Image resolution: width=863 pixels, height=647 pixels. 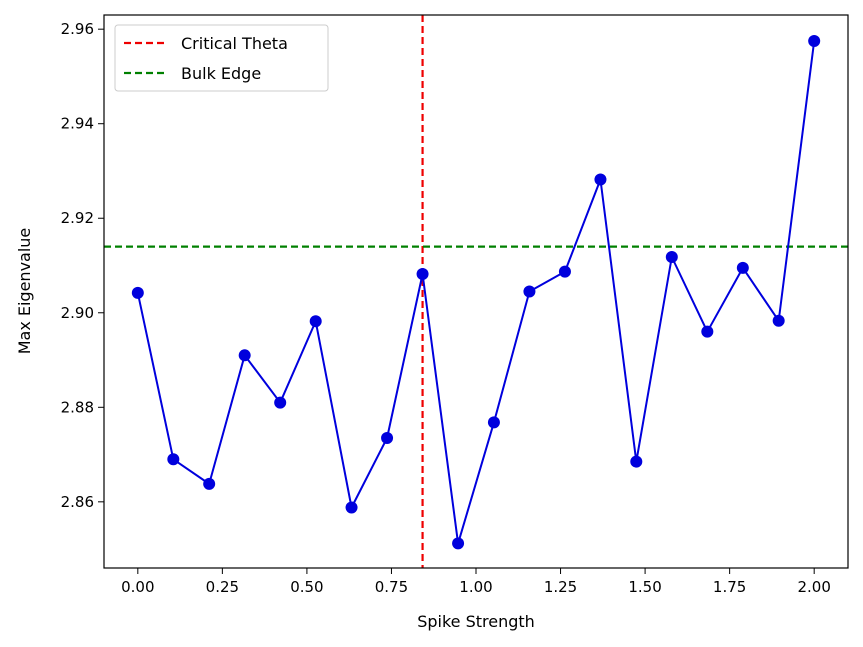 I want to click on x-tick-label: 0.50, so click(x=306, y=587).